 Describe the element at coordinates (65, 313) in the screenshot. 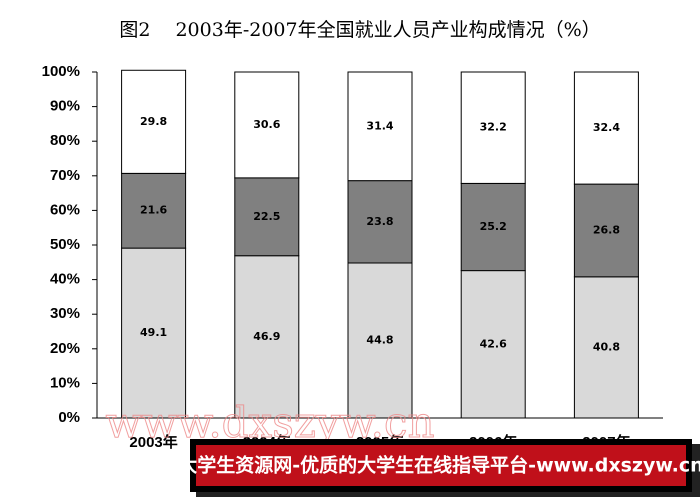

I see `y-tick-label: 30%` at that location.